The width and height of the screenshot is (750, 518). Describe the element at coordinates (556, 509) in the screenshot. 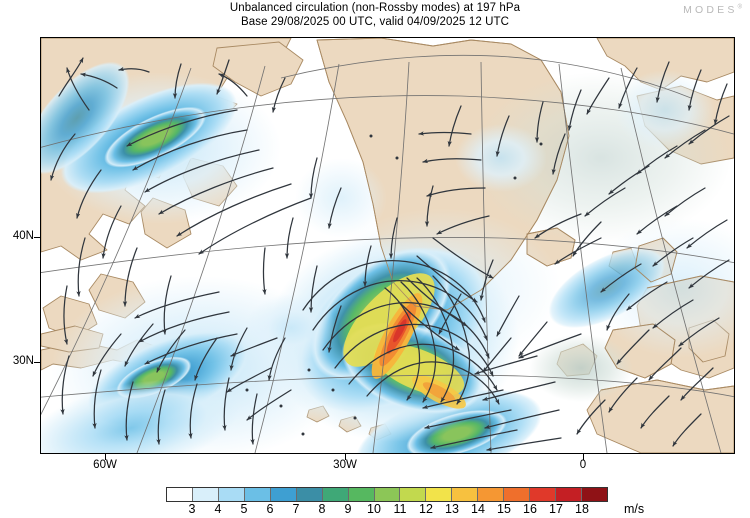

I see `colorbar-tick-17: 17` at that location.